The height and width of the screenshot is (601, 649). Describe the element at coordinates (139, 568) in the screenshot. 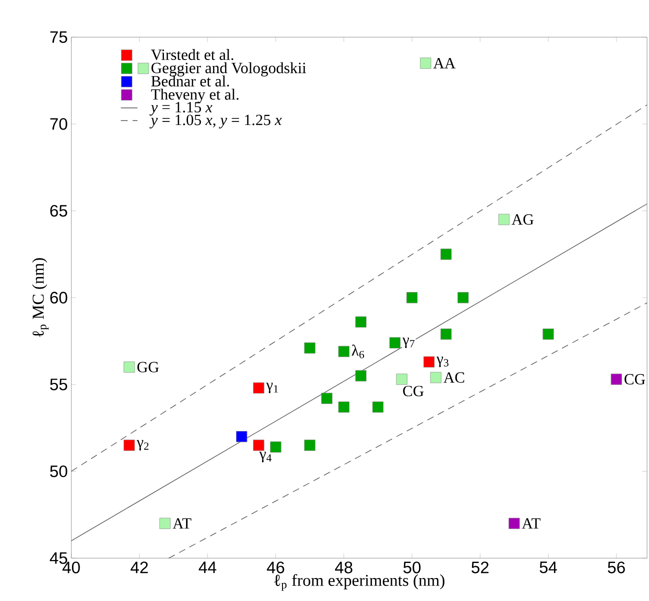

I see `x-tick-label: 42` at that location.